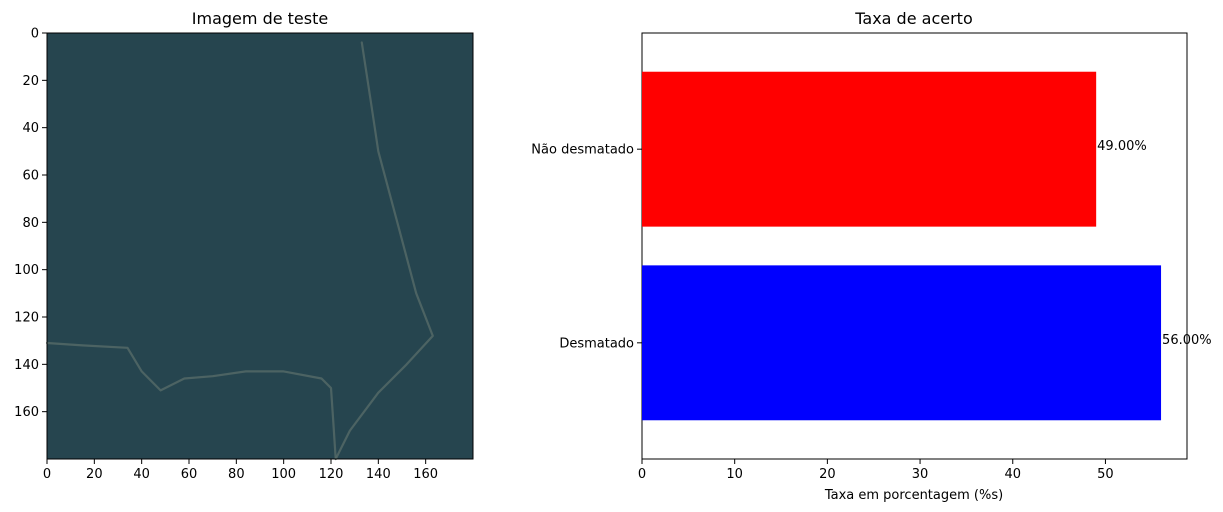 This screenshot has height=512, width=1223. Describe the element at coordinates (30, 176) in the screenshot. I see `image-y-tick-label: 60` at that location.